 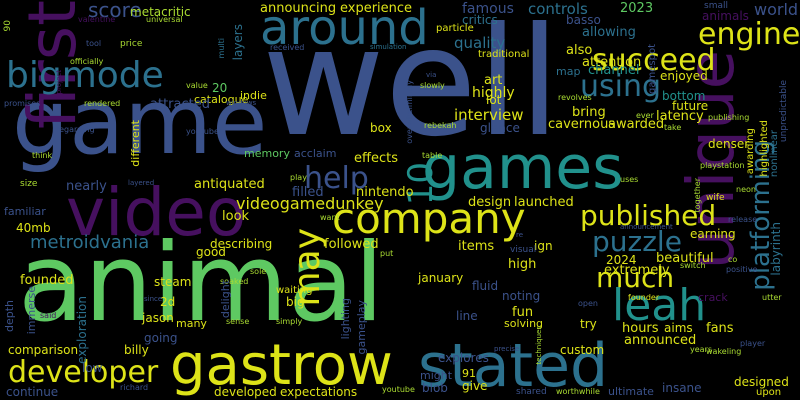 What do you see at coordinates (168, 302) in the screenshot?
I see `word-two-d: 2d` at bounding box center [168, 302].